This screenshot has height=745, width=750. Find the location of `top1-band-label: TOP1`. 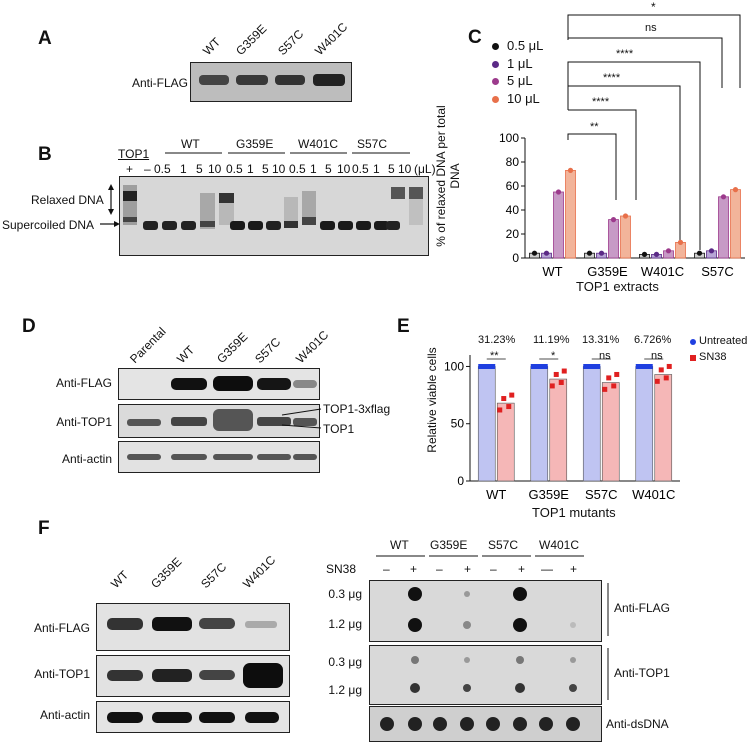

top1-band-label: TOP1 is located at coordinates (339, 429).